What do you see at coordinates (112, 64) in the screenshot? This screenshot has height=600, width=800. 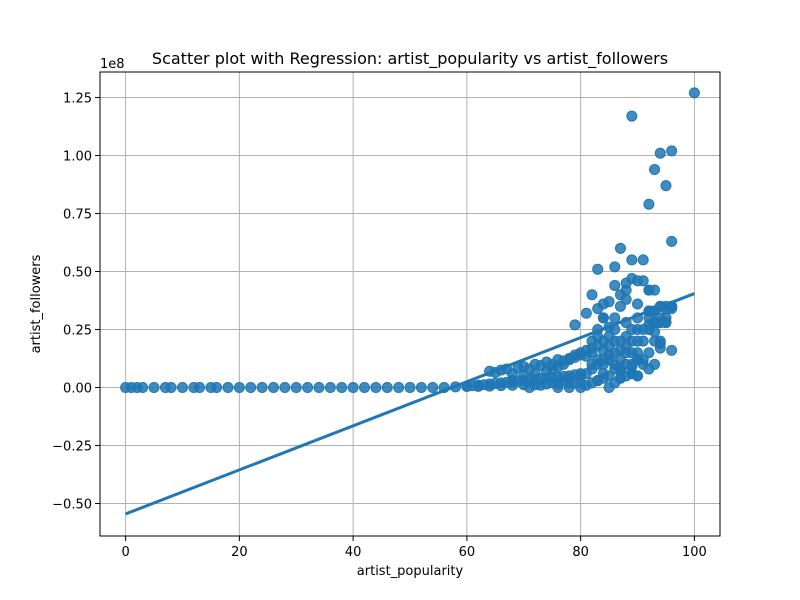 I see `y-offset-label: 1e8` at bounding box center [112, 64].